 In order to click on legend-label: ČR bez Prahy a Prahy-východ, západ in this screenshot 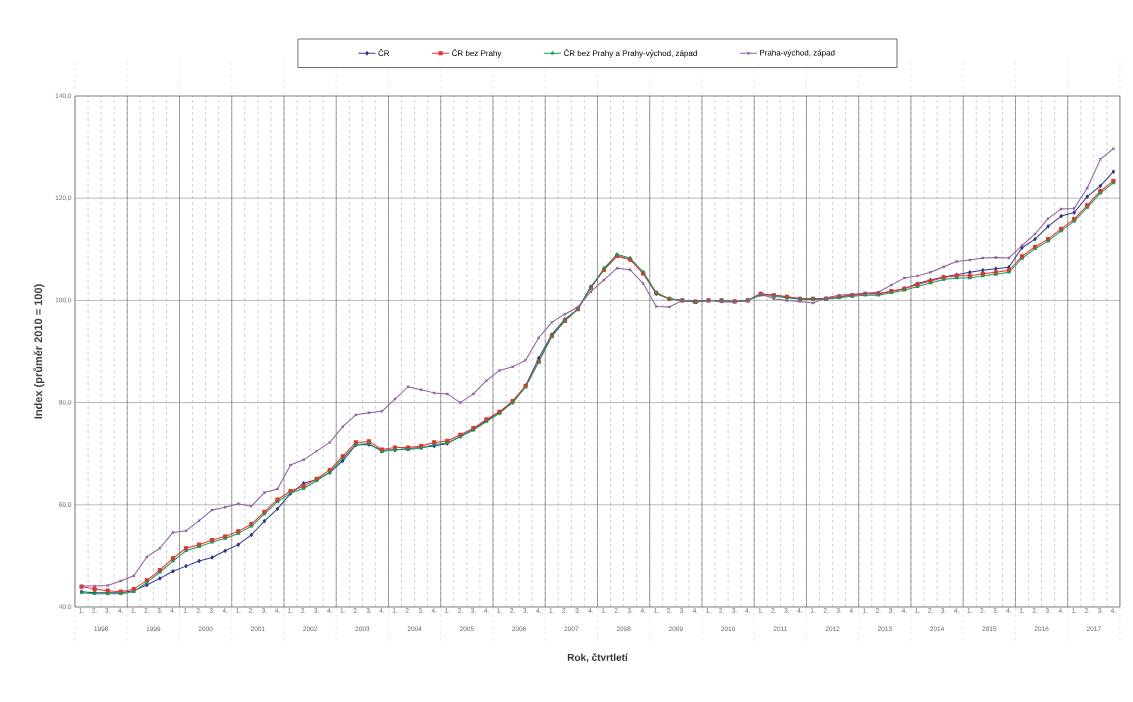, I will do `click(630, 53)`.